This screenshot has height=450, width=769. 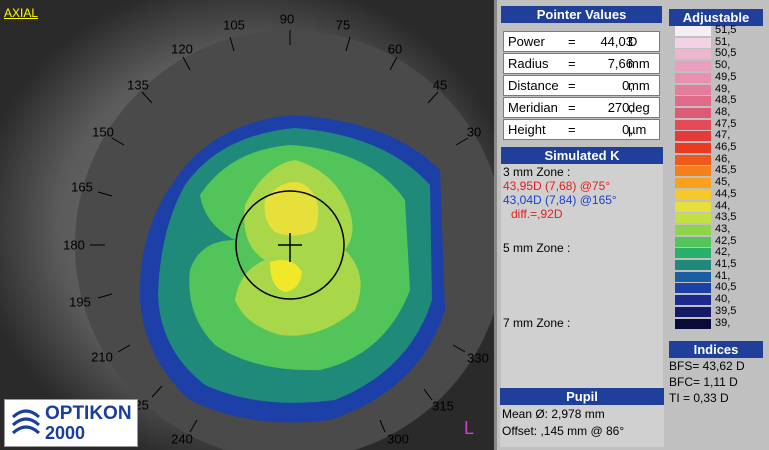 What do you see at coordinates (716, 17) in the screenshot?
I see `scale-title: Adjustable` at bounding box center [716, 17].